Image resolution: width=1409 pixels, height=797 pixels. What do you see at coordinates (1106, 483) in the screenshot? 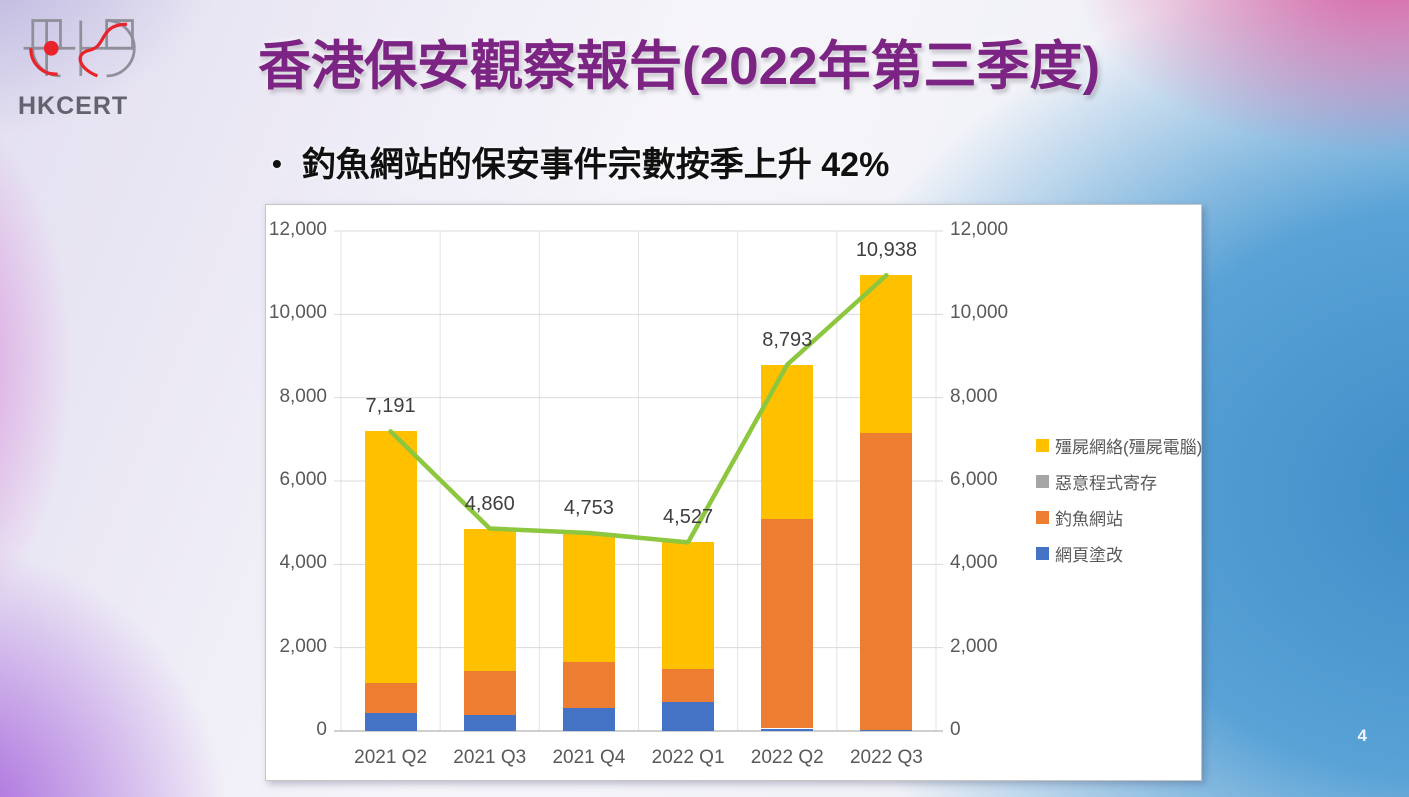
I see `legend-label: 惡意程式寄存` at bounding box center [1106, 483].